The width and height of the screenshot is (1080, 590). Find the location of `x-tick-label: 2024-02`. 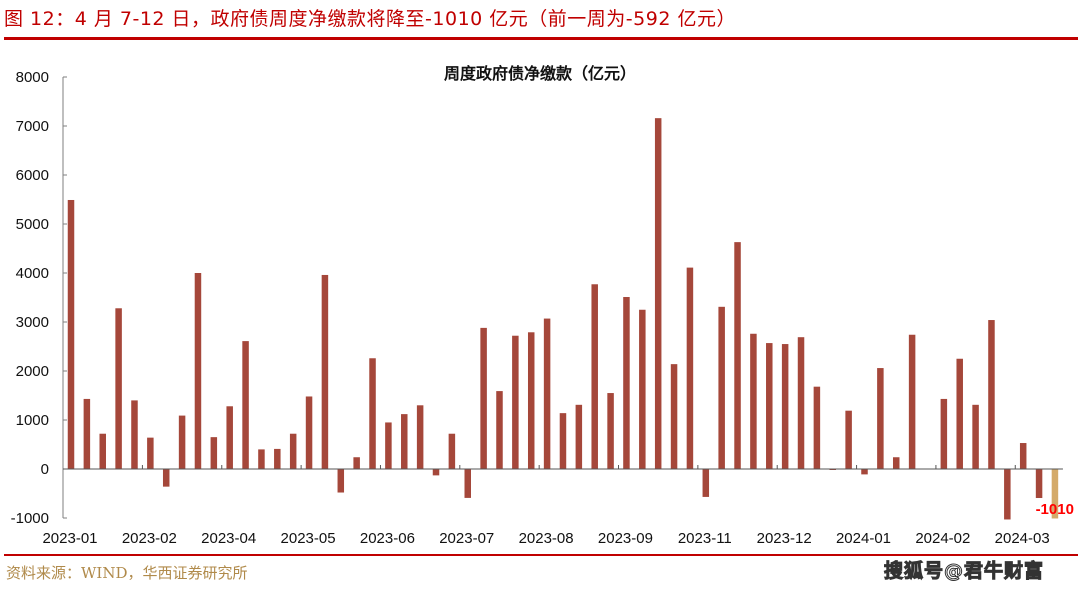

x-tick-label: 2024-02 is located at coordinates (942, 538).